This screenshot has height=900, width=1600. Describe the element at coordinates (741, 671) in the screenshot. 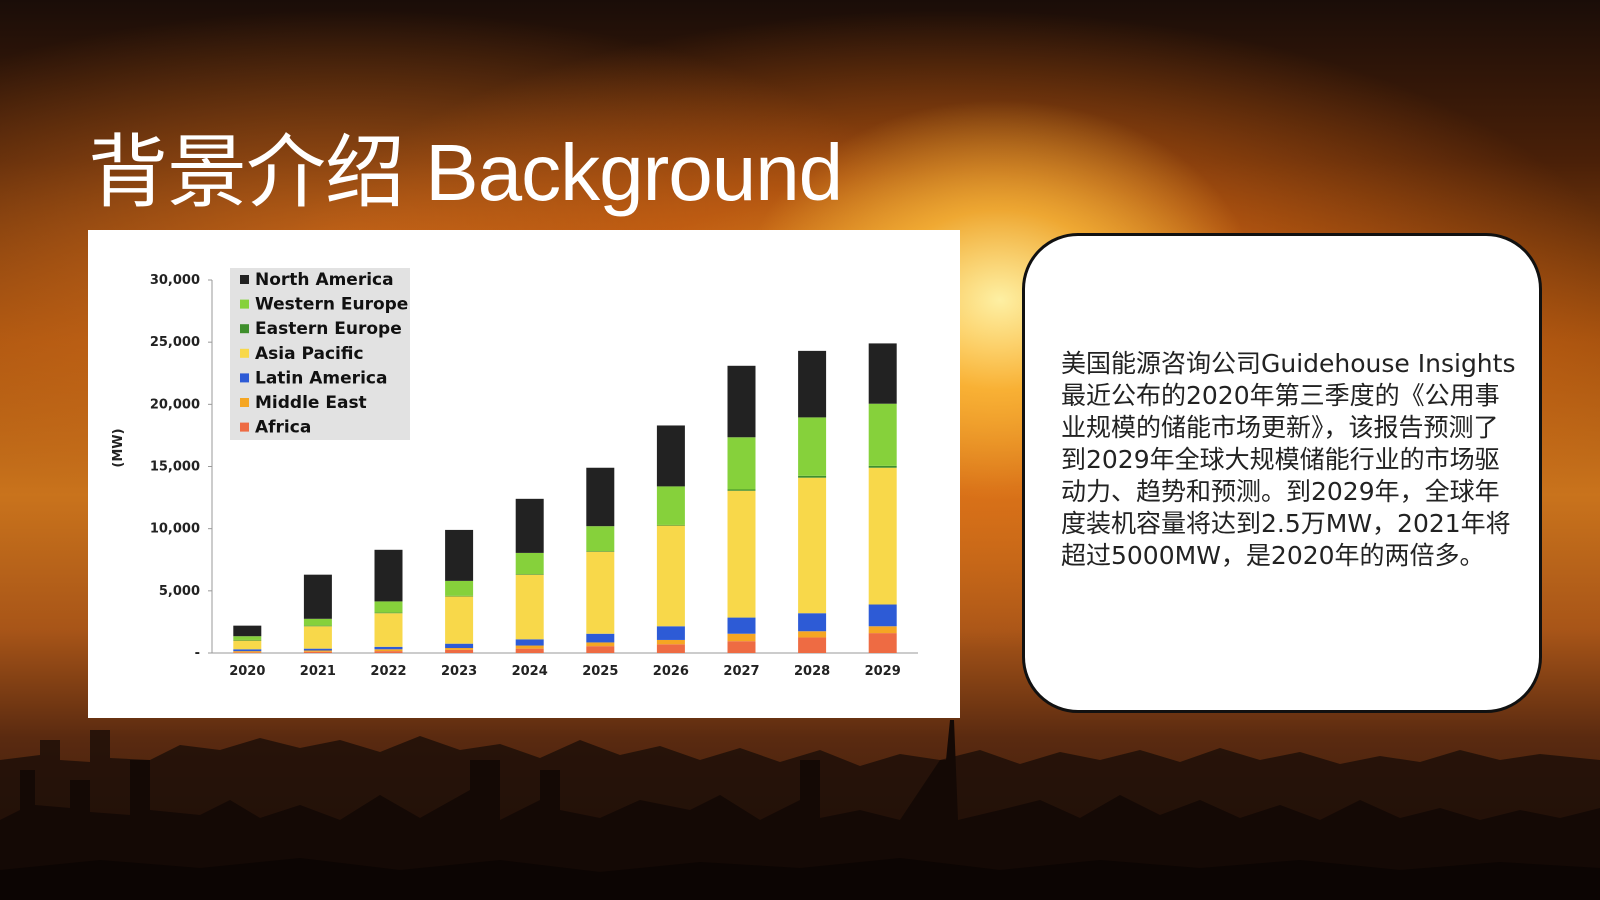

I see `x-tick-label: 2027` at that location.